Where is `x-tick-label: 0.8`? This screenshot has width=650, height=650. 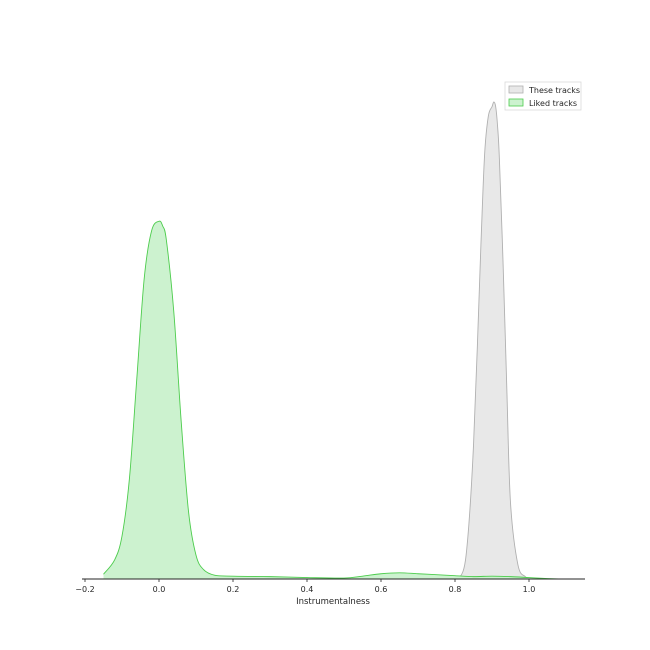
x-tick-label: 0.8 is located at coordinates (455, 589).